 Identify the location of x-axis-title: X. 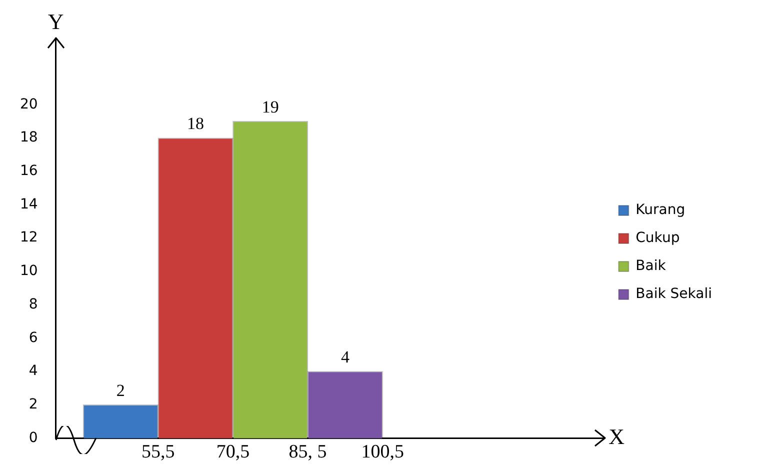
(616, 436).